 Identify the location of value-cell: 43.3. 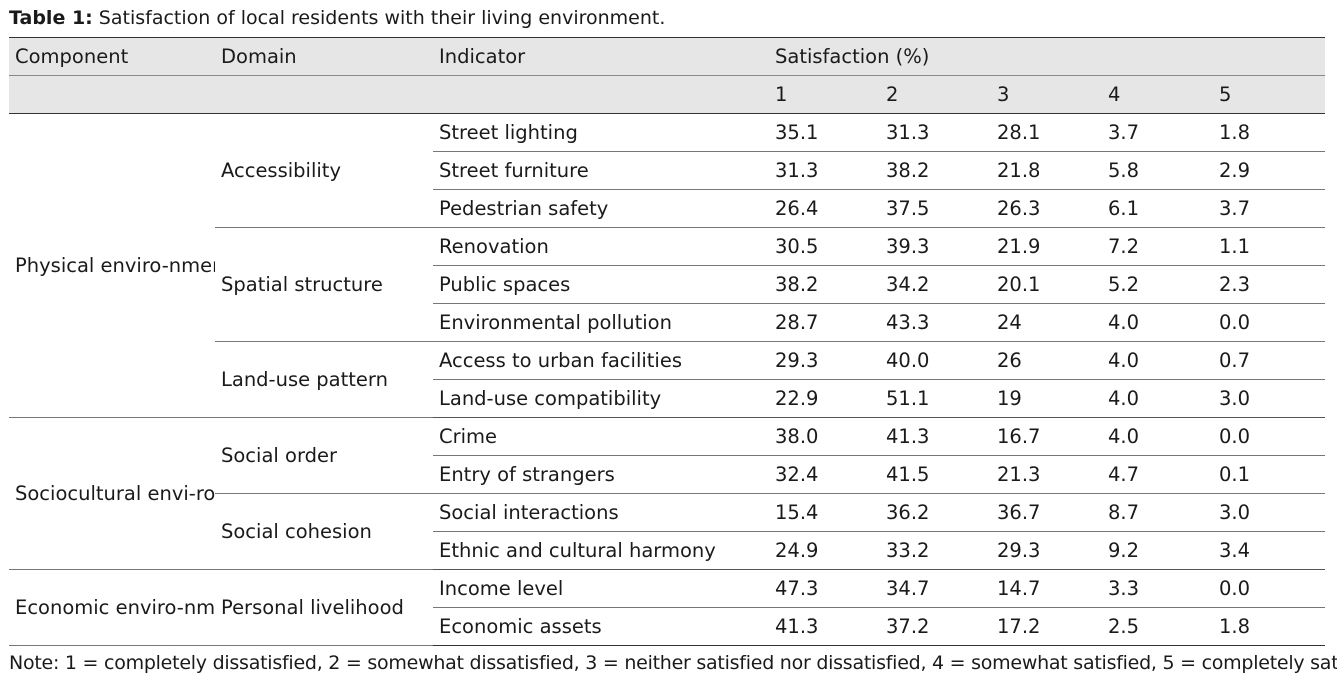
(935, 322).